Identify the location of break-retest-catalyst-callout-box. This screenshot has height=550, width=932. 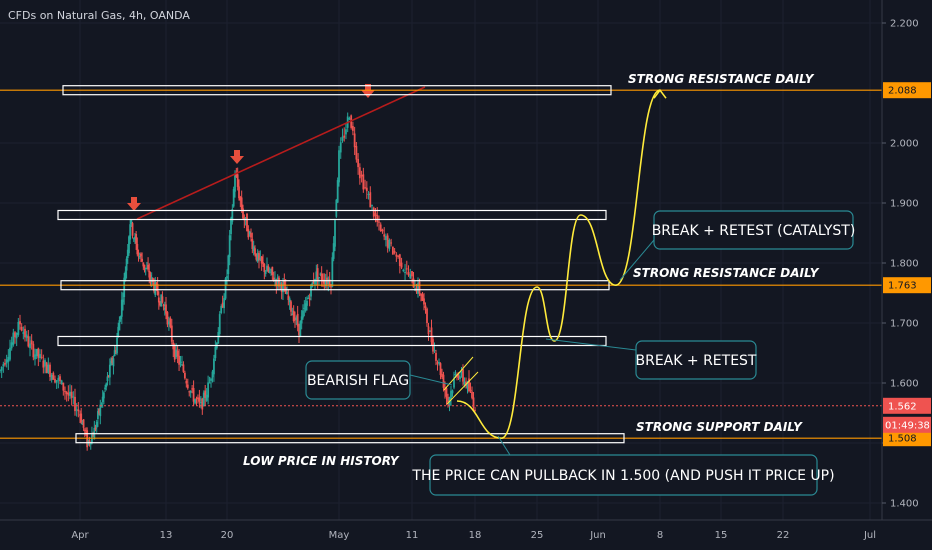
(753, 230).